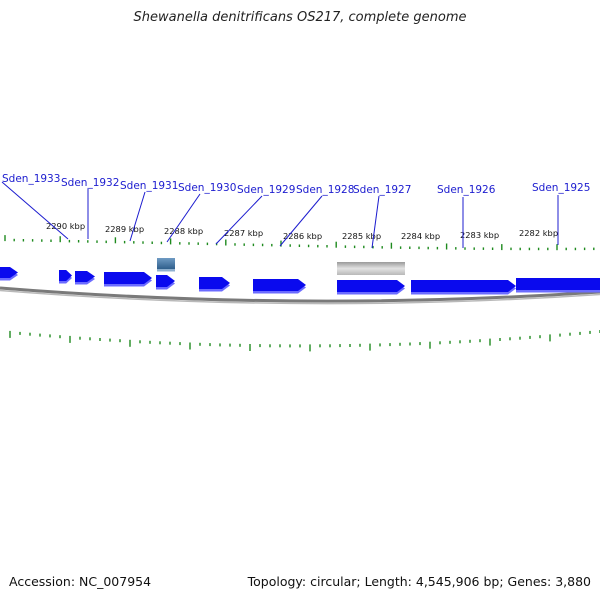  I want to click on gene-label: Sden_1929, so click(266, 190).